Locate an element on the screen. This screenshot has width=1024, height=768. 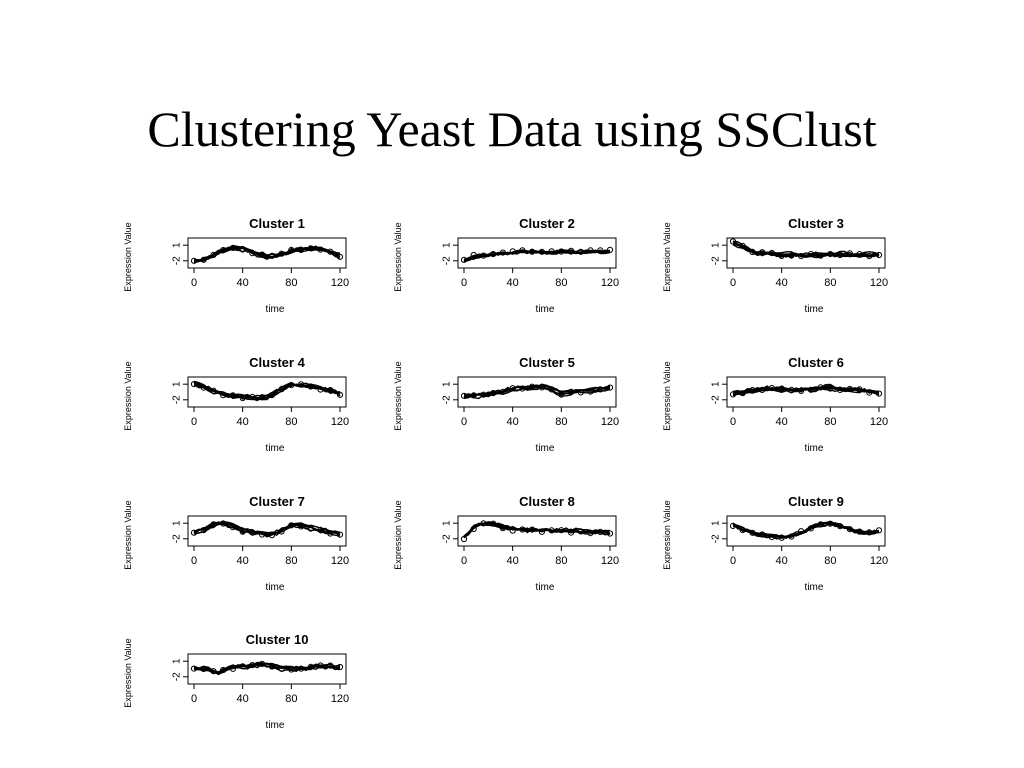
panel-title: Cluster 5 is located at coordinates (547, 362).